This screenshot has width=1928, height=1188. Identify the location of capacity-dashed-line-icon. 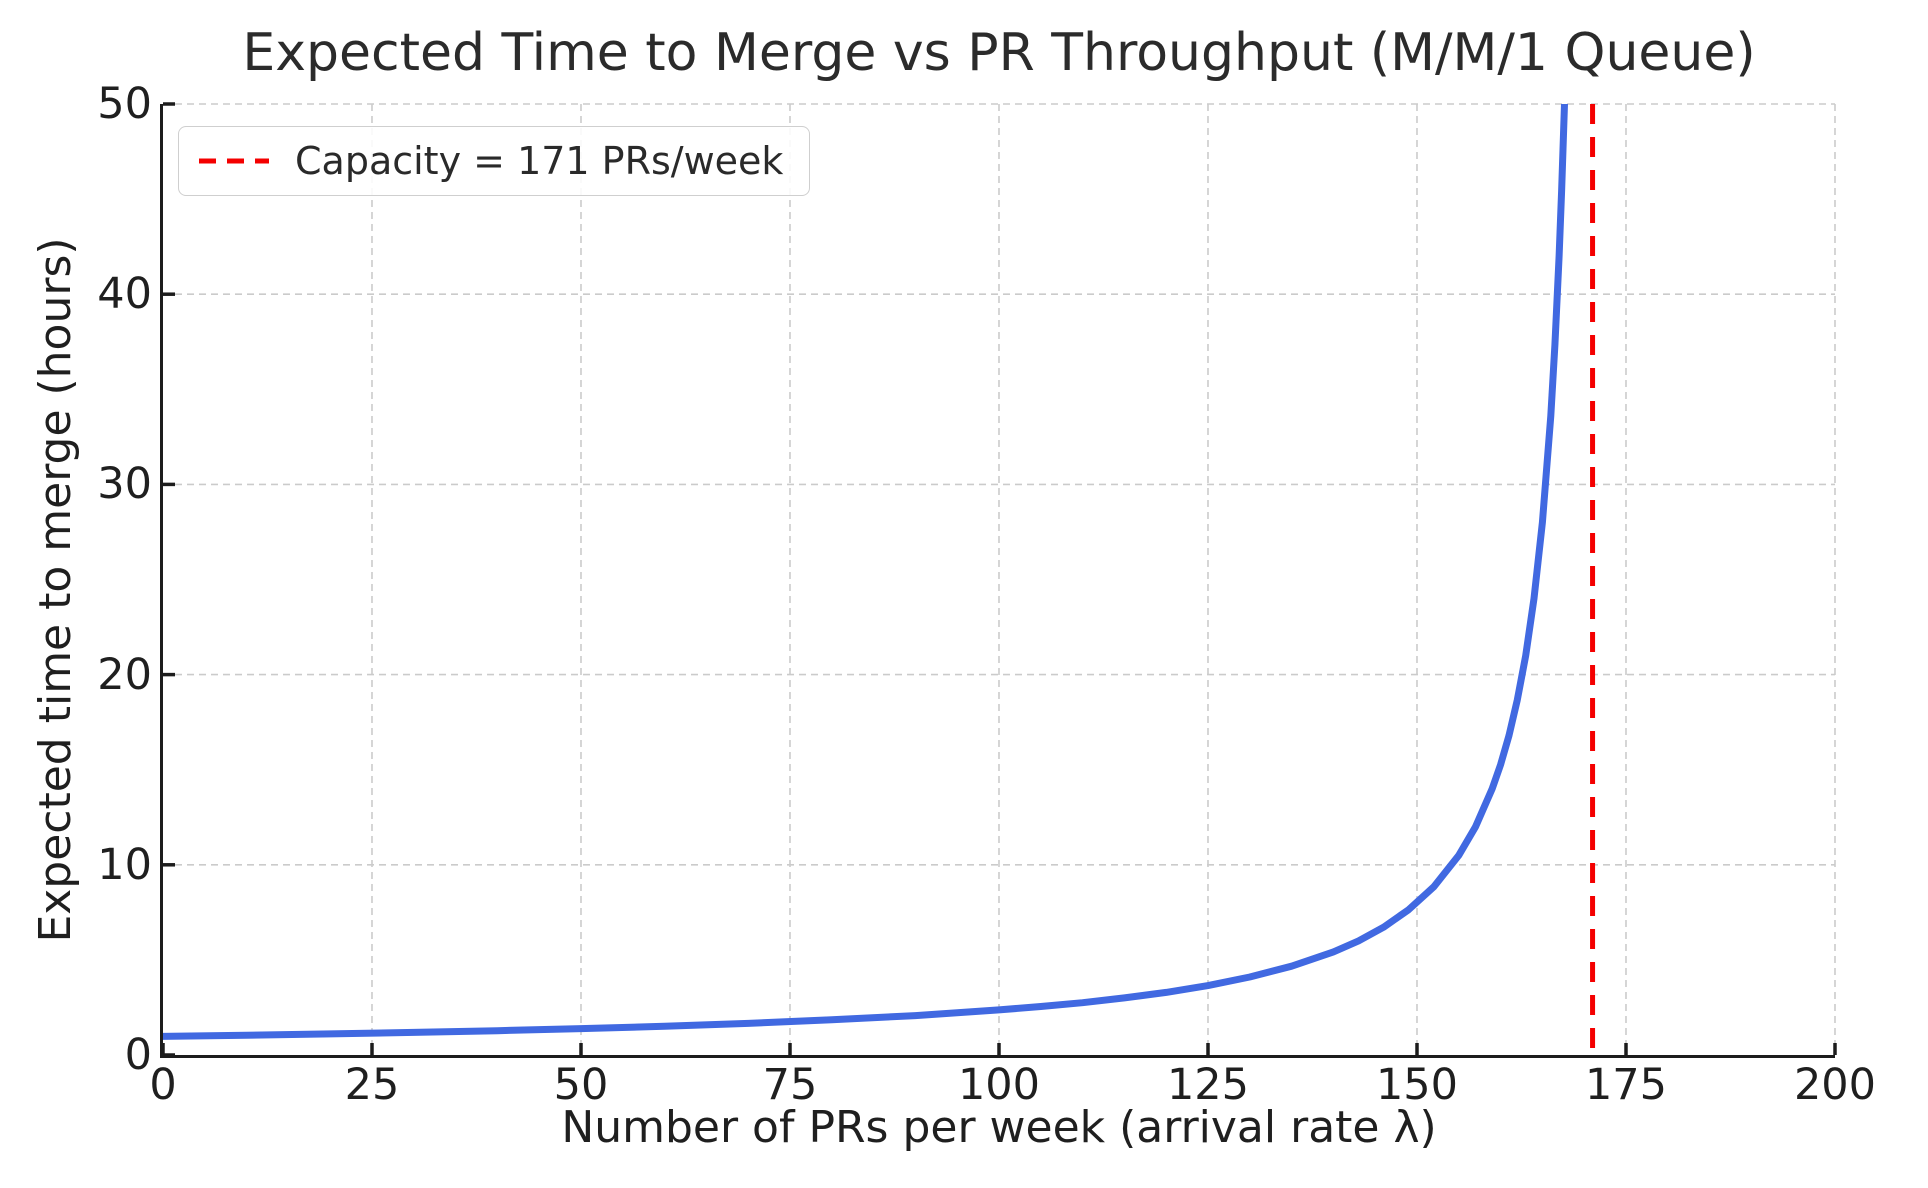
(234, 161).